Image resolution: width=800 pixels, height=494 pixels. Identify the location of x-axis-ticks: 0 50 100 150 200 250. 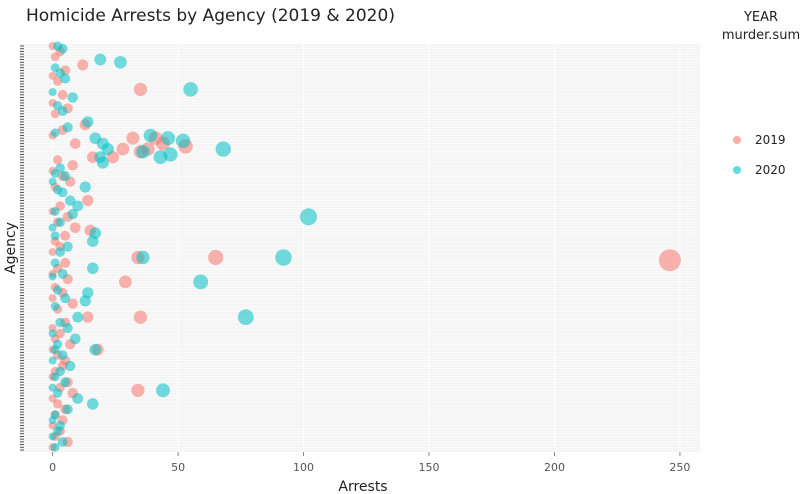
(369, 463).